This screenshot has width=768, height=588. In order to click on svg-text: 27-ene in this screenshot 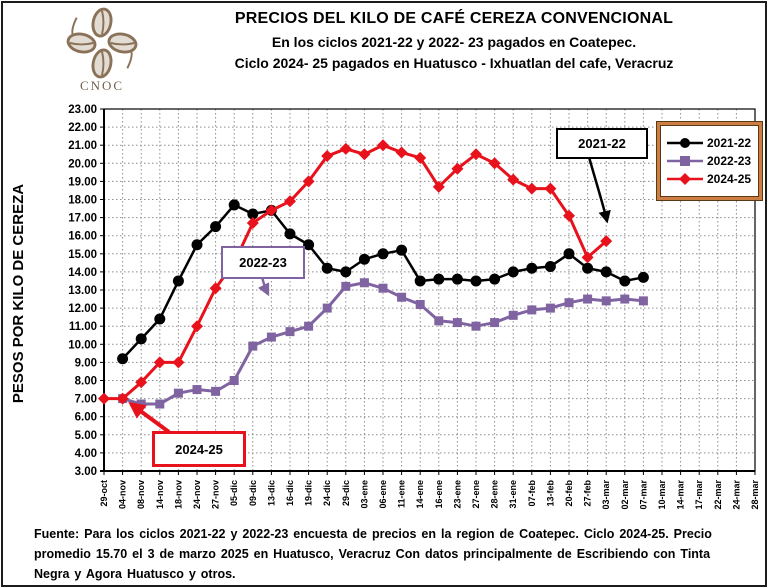, I will do `click(476, 494)`.